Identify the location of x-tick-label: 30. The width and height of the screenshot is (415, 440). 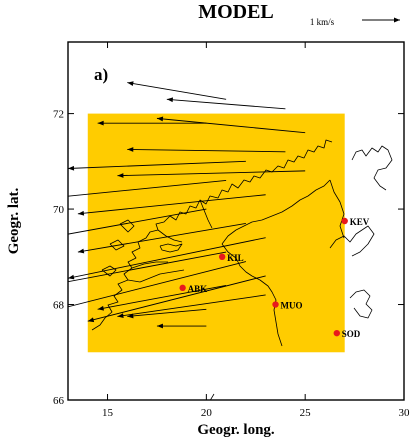
(405, 413).